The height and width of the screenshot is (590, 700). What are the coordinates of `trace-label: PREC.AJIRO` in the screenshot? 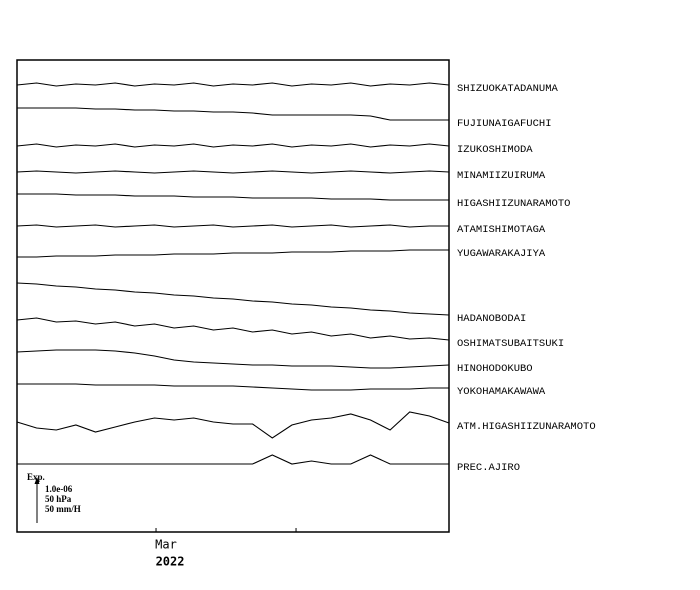 It's located at (488, 468).